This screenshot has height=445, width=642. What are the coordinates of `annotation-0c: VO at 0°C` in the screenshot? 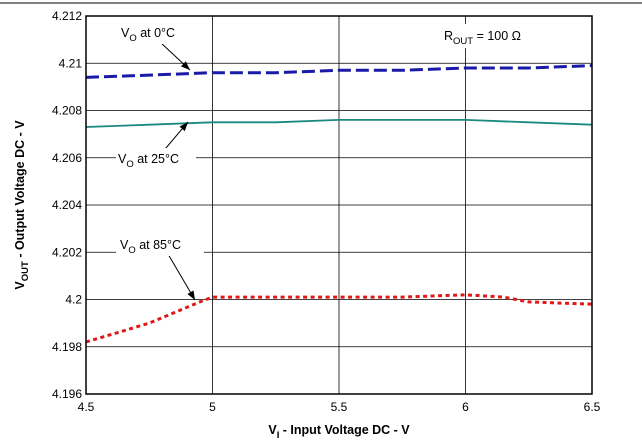 It's located at (148, 35).